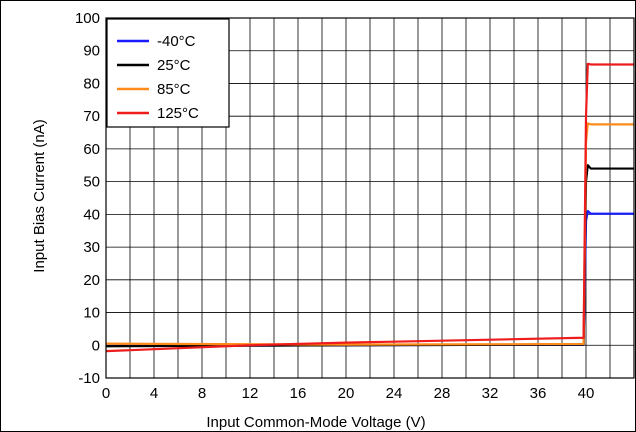 This screenshot has width=636, height=432. What do you see at coordinates (91, 116) in the screenshot?
I see `y-tick-label: 70` at bounding box center [91, 116].